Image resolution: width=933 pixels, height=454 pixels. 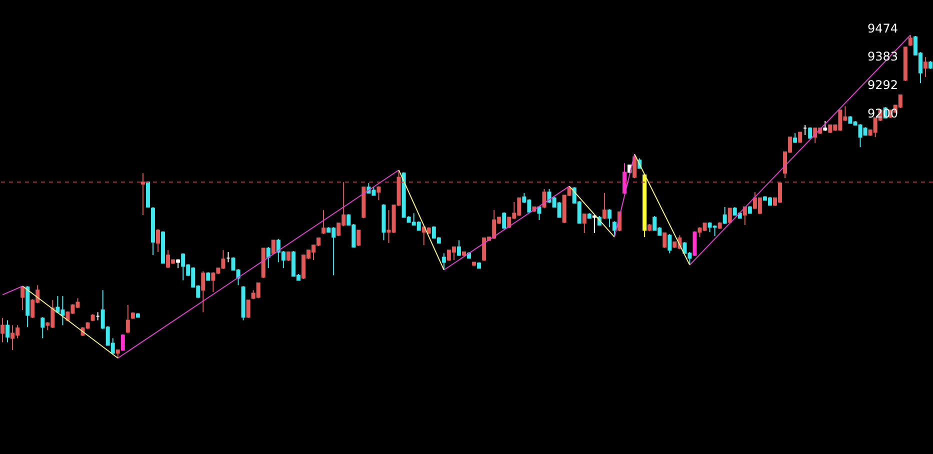 What do you see at coordinates (883, 28) in the screenshot?
I see `y-tick-label: 9474` at bounding box center [883, 28].